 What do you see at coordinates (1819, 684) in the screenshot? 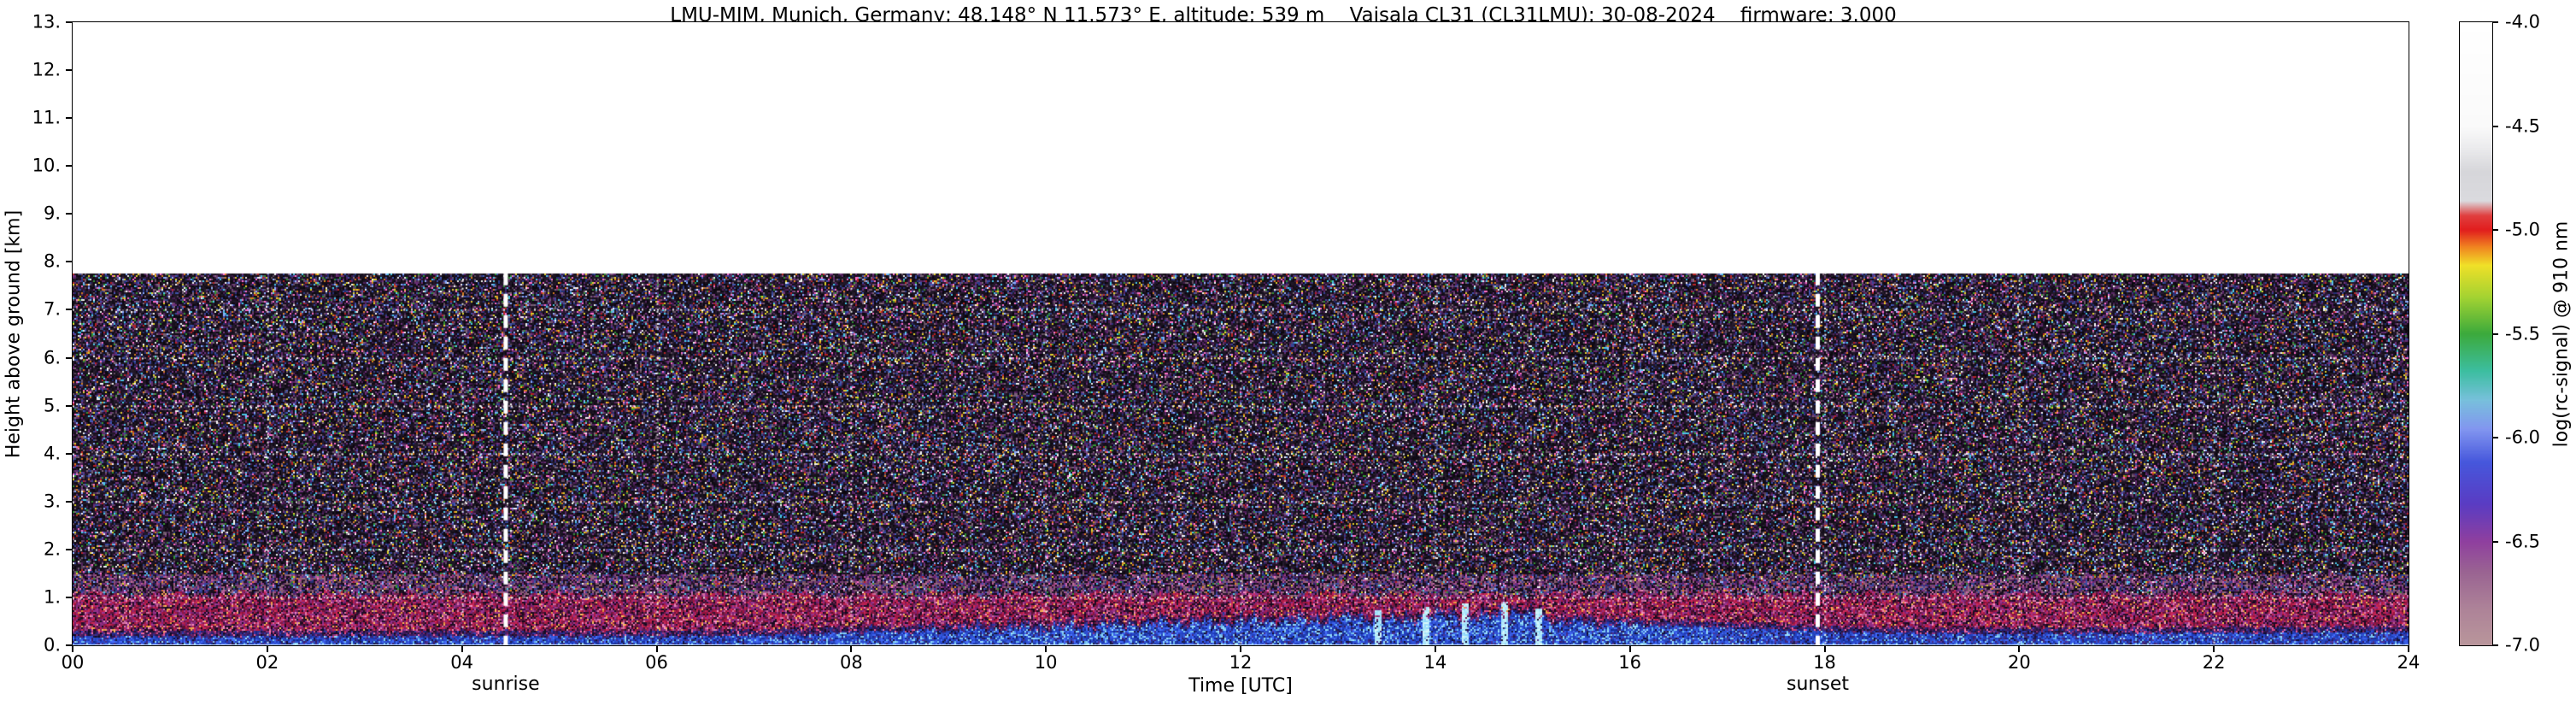
I see `sunset-label: sunset` at bounding box center [1819, 684].